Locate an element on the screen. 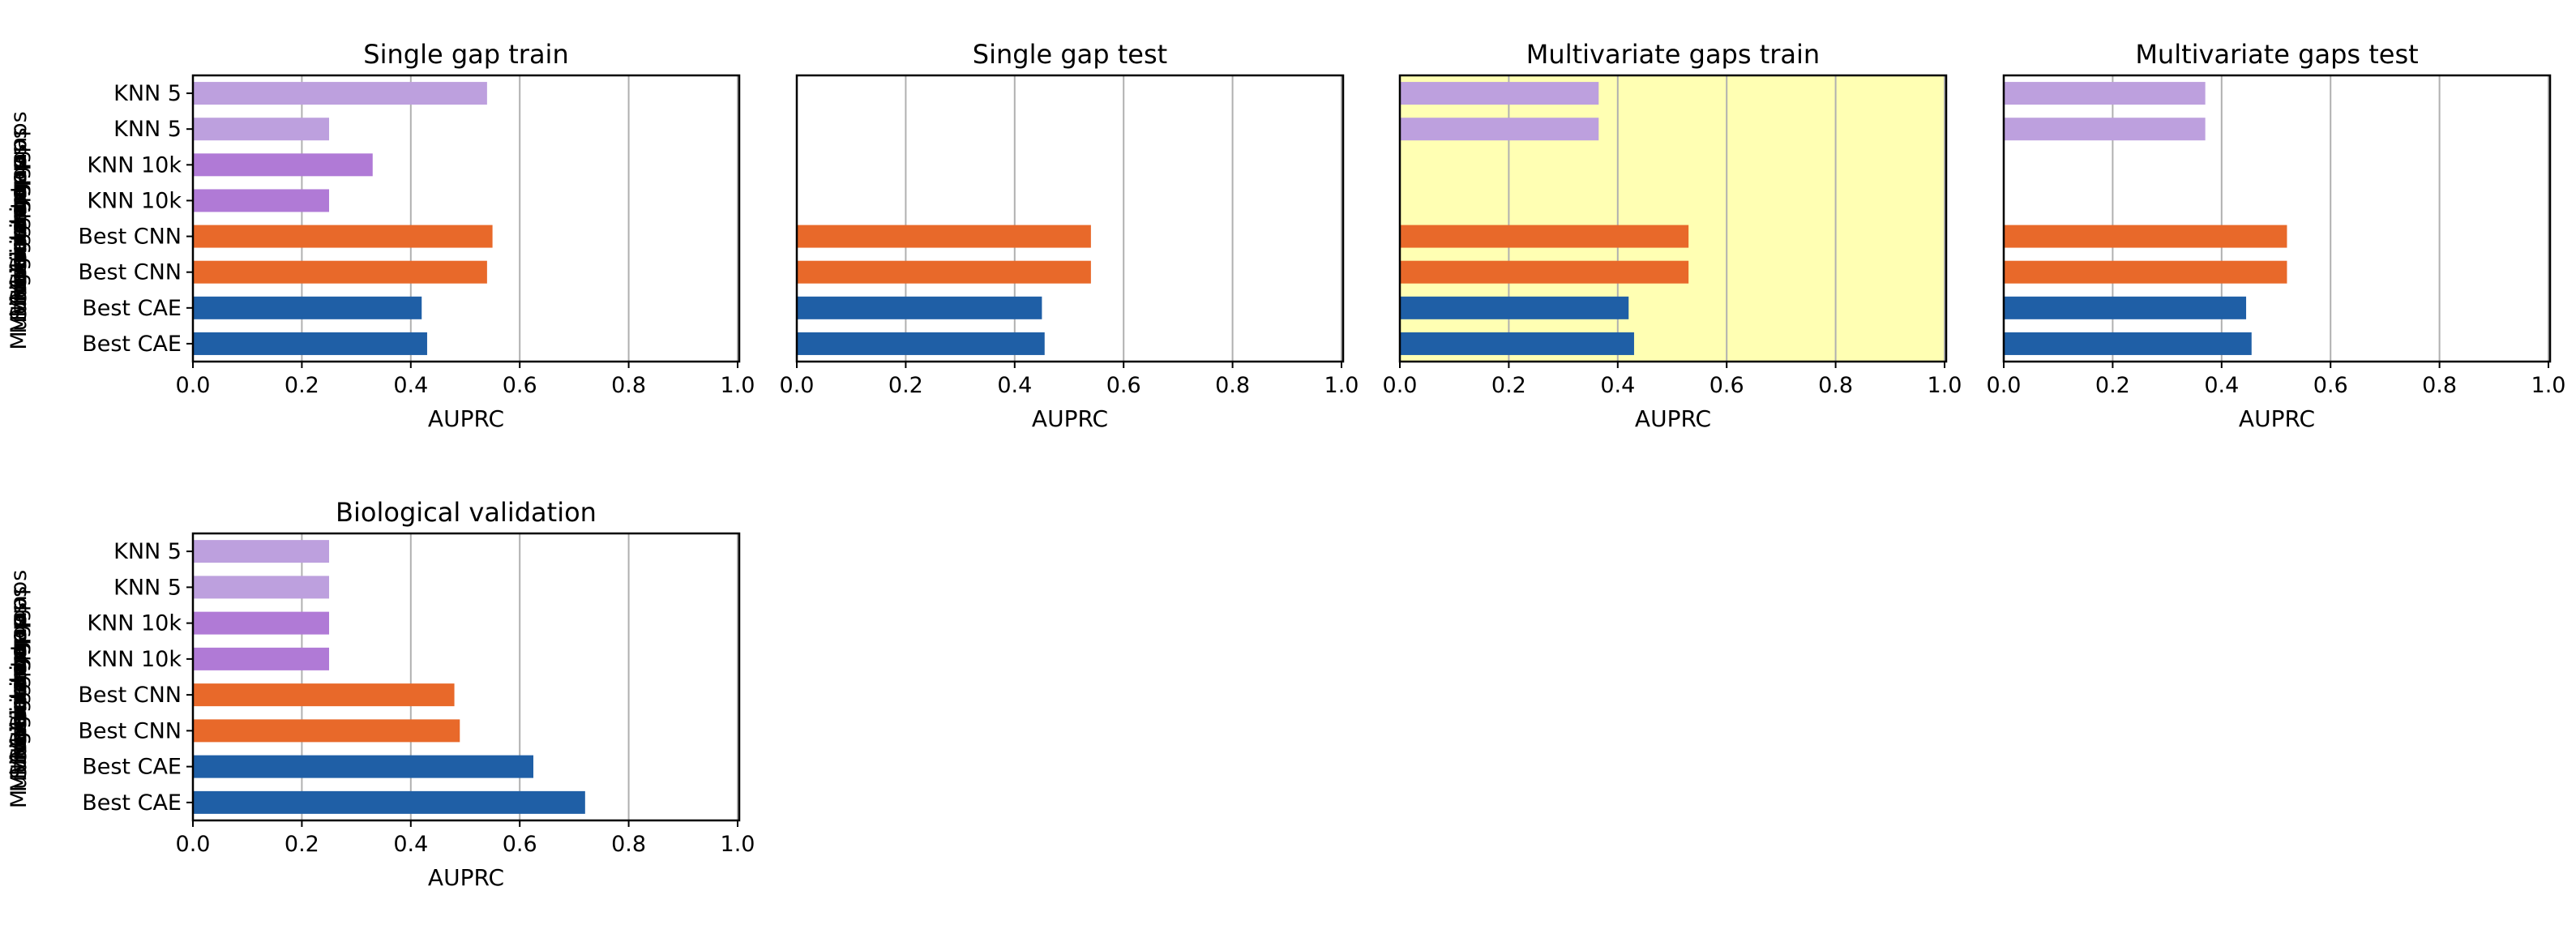 Image resolution: width=2576 pixels, height=925 pixels. panel-1-x-tick-label: 0.8 is located at coordinates (628, 386).